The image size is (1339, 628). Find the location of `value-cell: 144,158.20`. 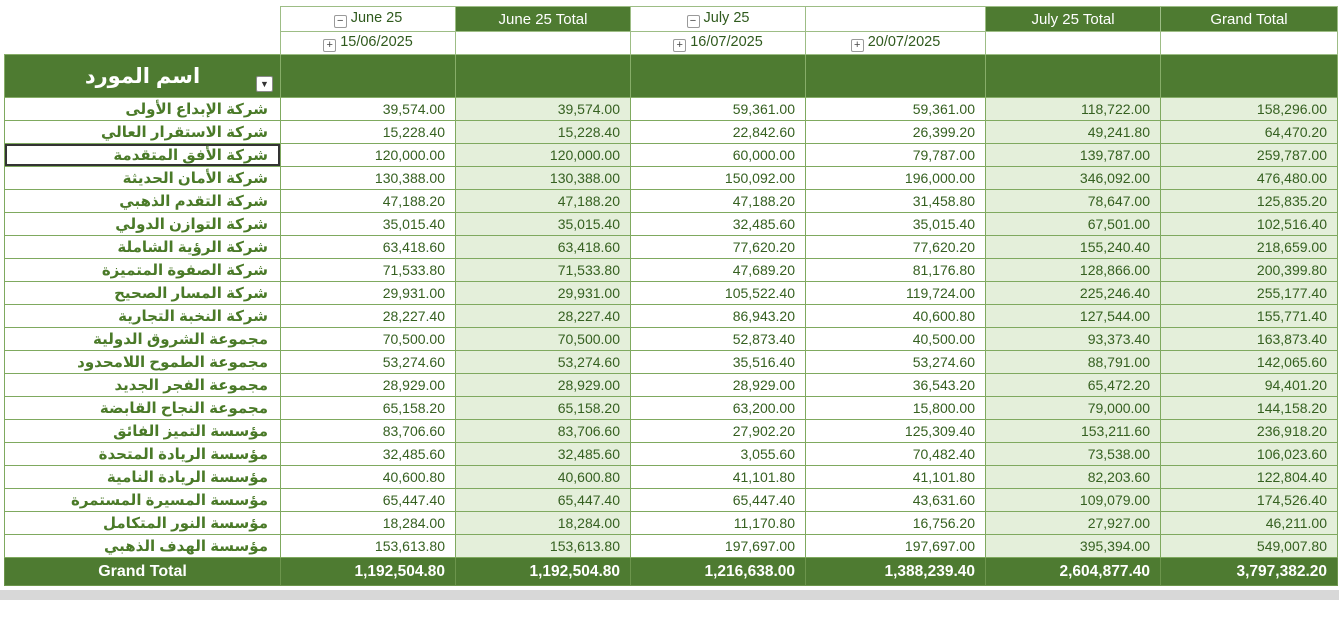

value-cell: 144,158.20 is located at coordinates (1249, 408).